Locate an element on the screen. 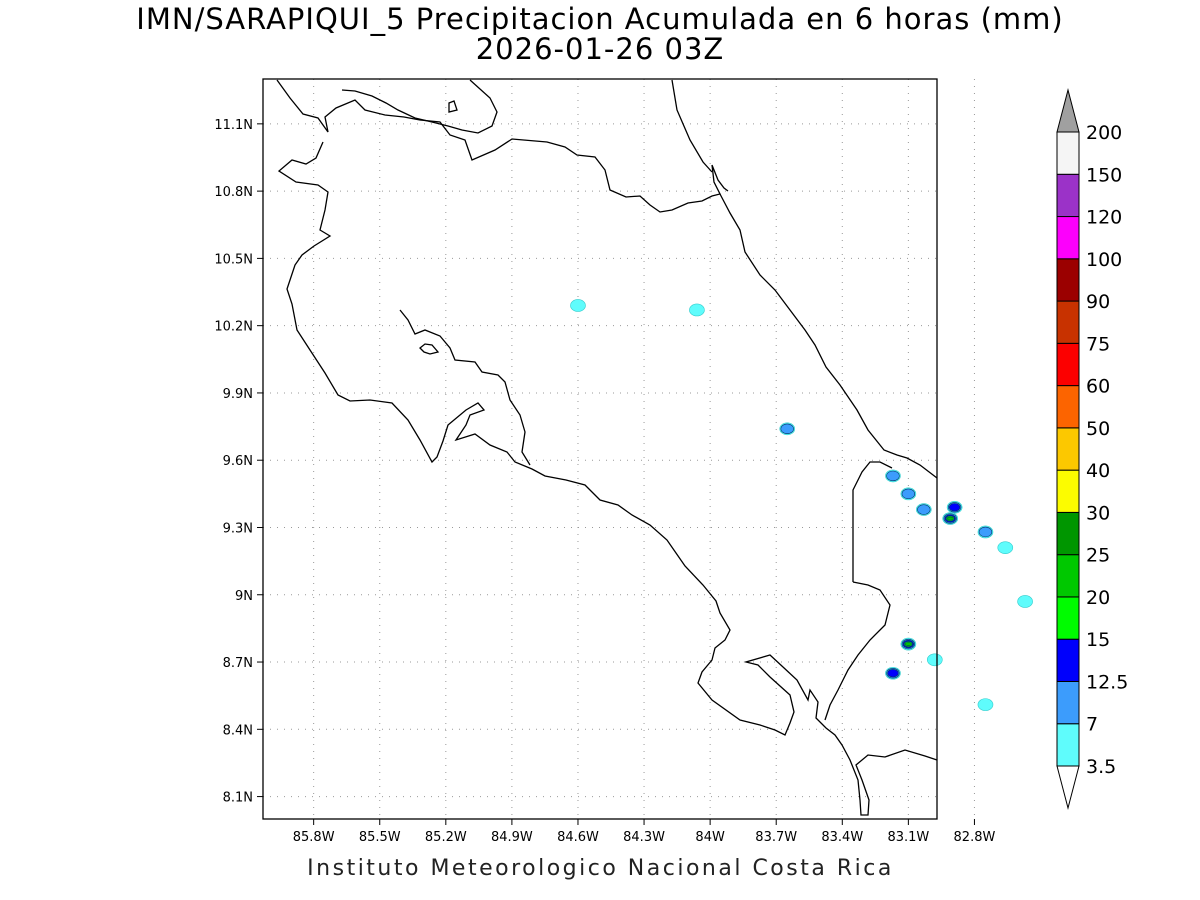 This screenshot has width=1200, height=900. lon-tick-label: 85.8W is located at coordinates (314, 837).